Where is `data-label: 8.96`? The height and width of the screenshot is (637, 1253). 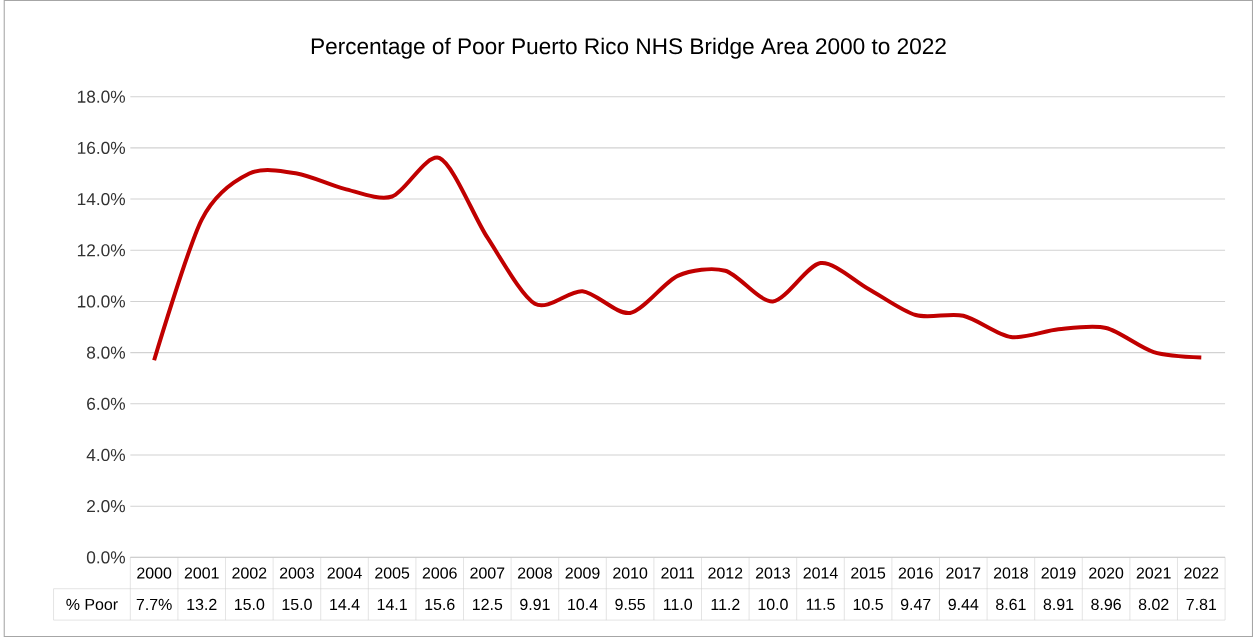 data-label: 8.96 is located at coordinates (1106, 604).